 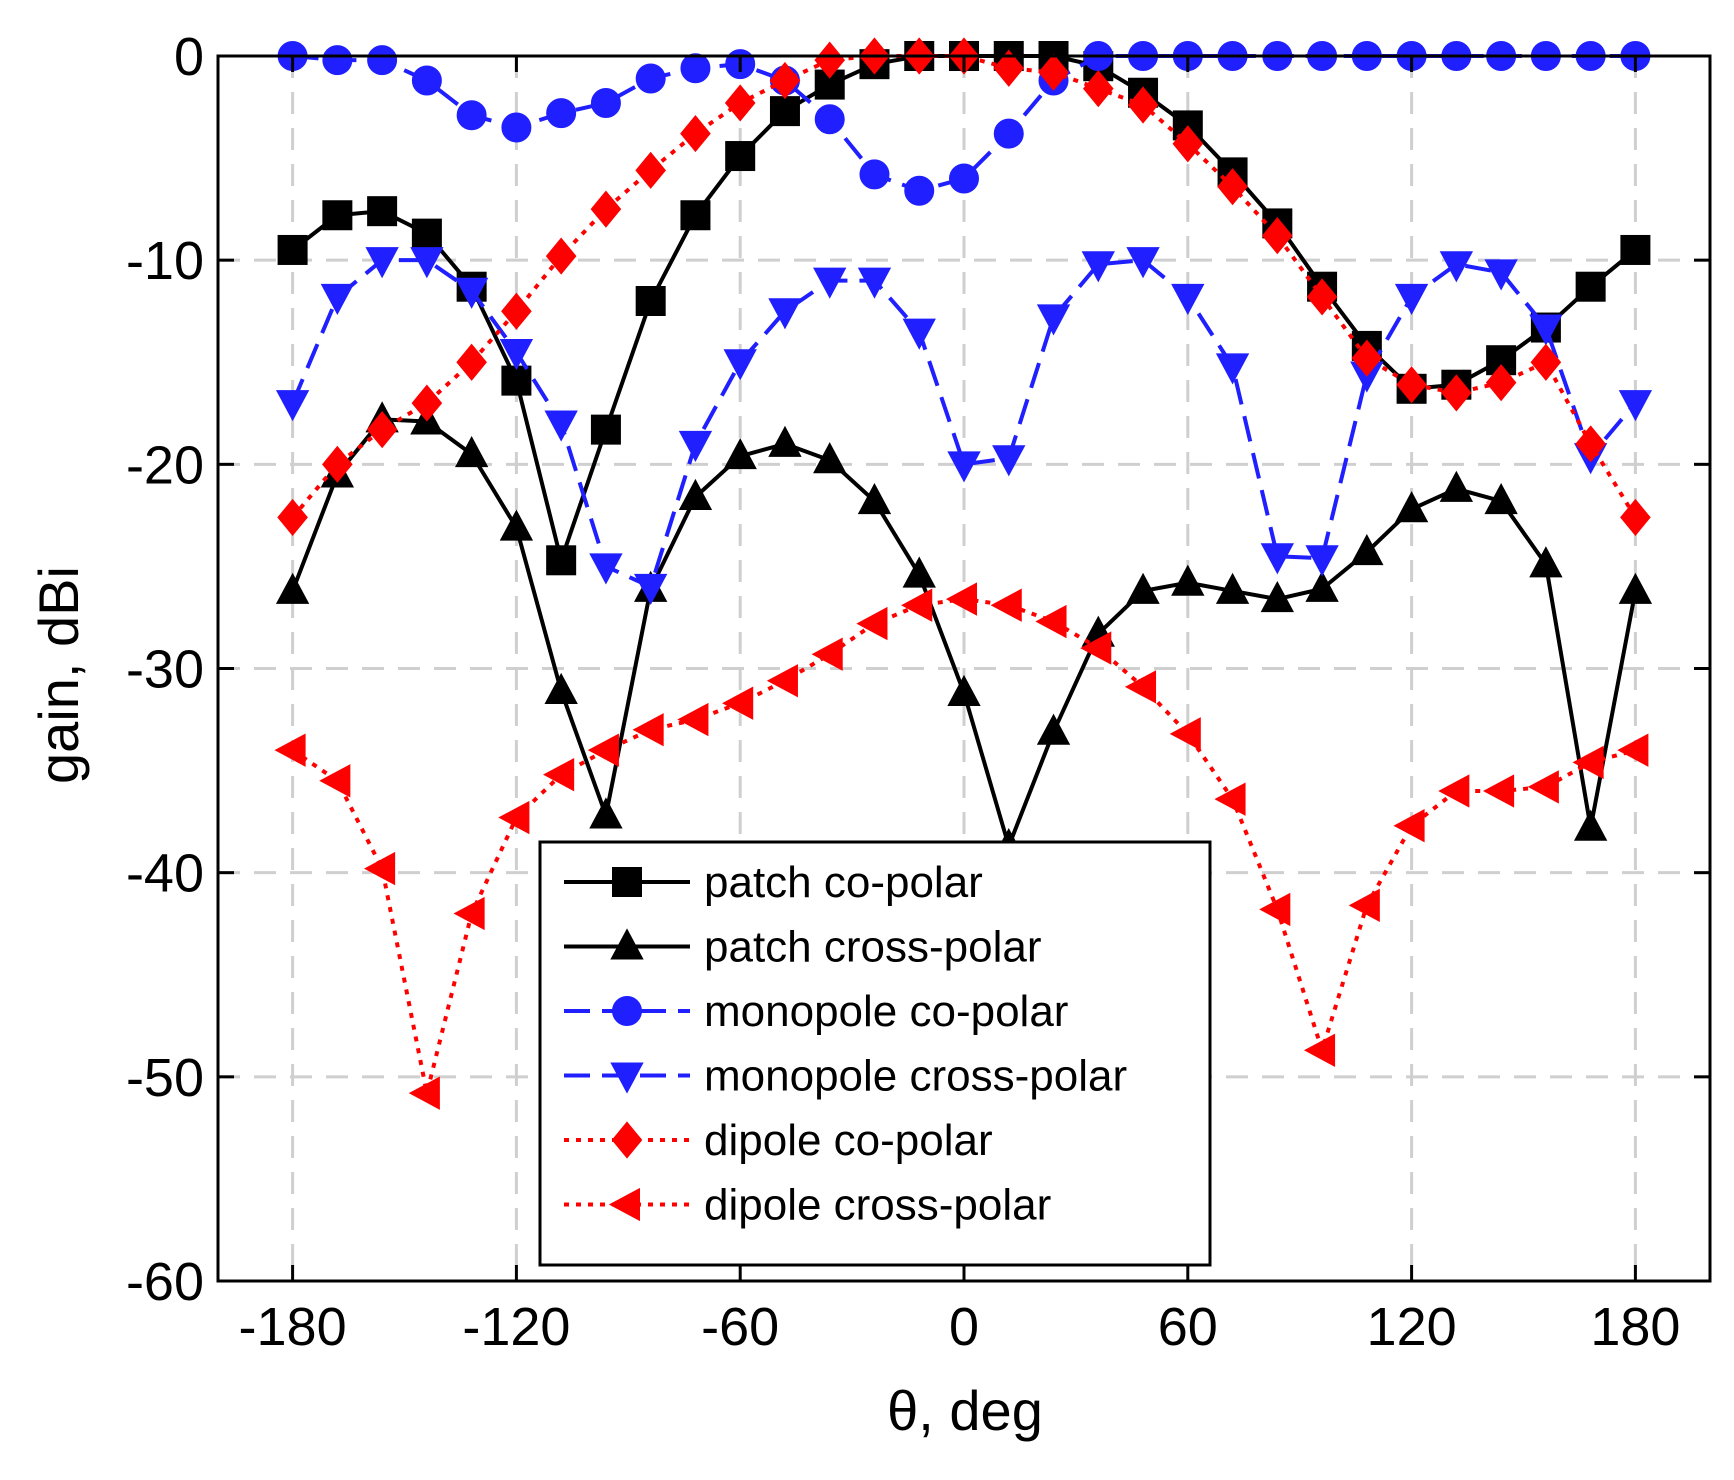 What do you see at coordinates (165, 465) in the screenshot?
I see `y-tick-label: -20` at bounding box center [165, 465].